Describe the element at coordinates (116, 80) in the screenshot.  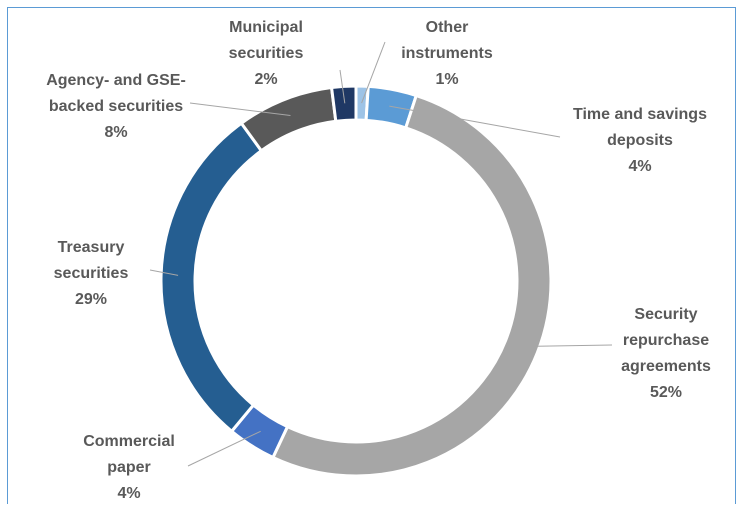
I see `category-label-line: Agency- and GSE-` at that location.